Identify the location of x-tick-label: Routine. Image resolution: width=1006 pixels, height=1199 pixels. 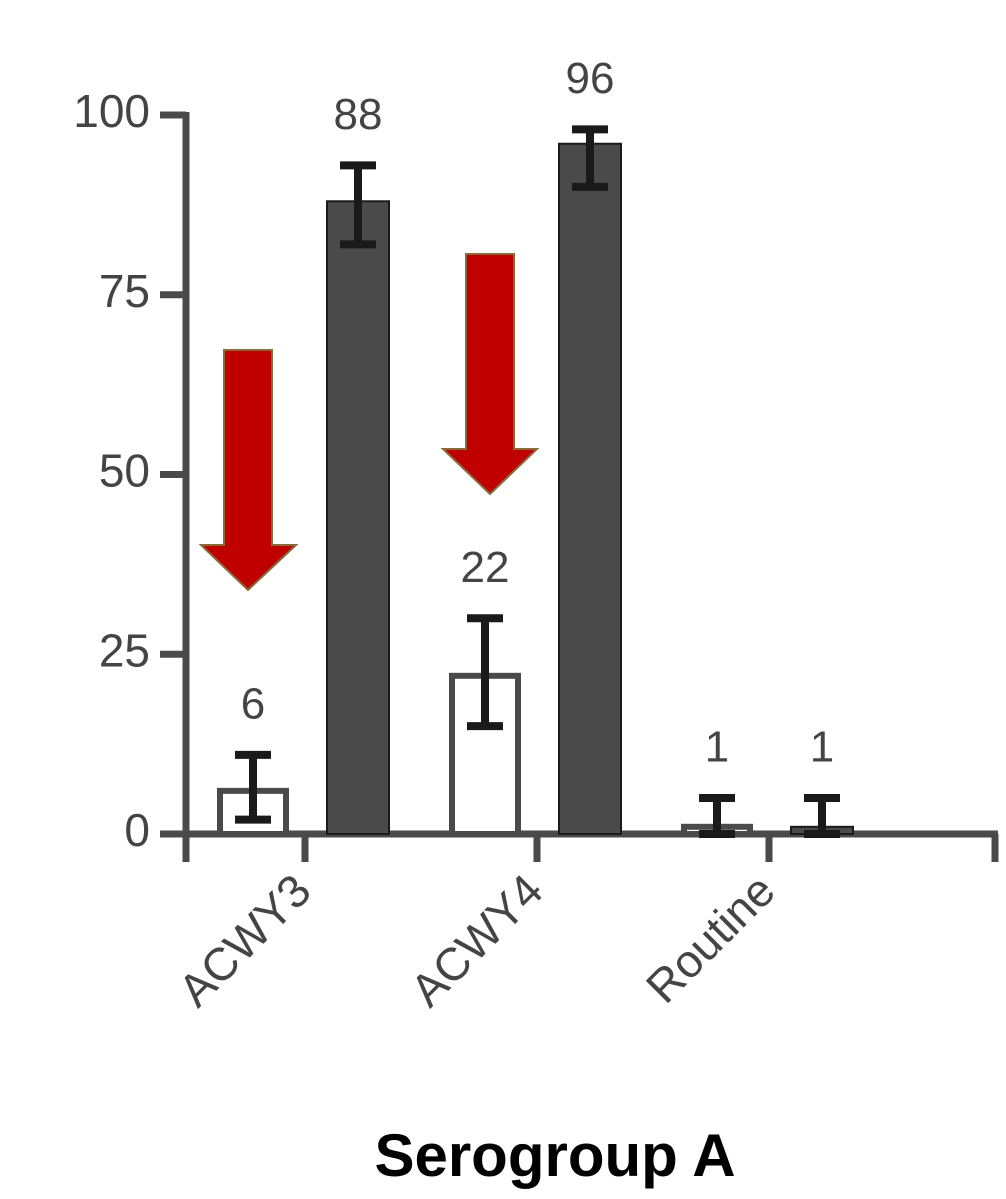
(710, 938).